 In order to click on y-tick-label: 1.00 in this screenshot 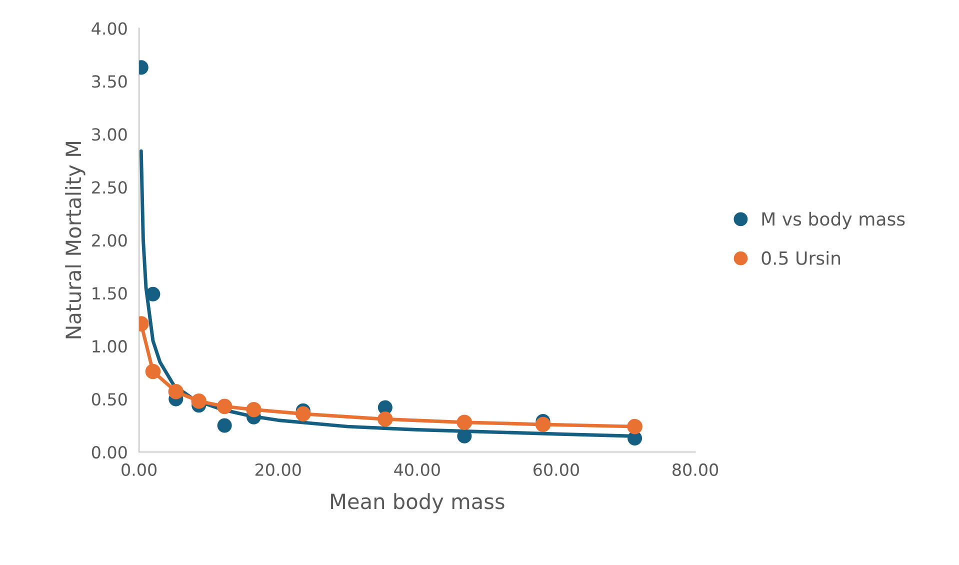, I will do `click(109, 346)`.